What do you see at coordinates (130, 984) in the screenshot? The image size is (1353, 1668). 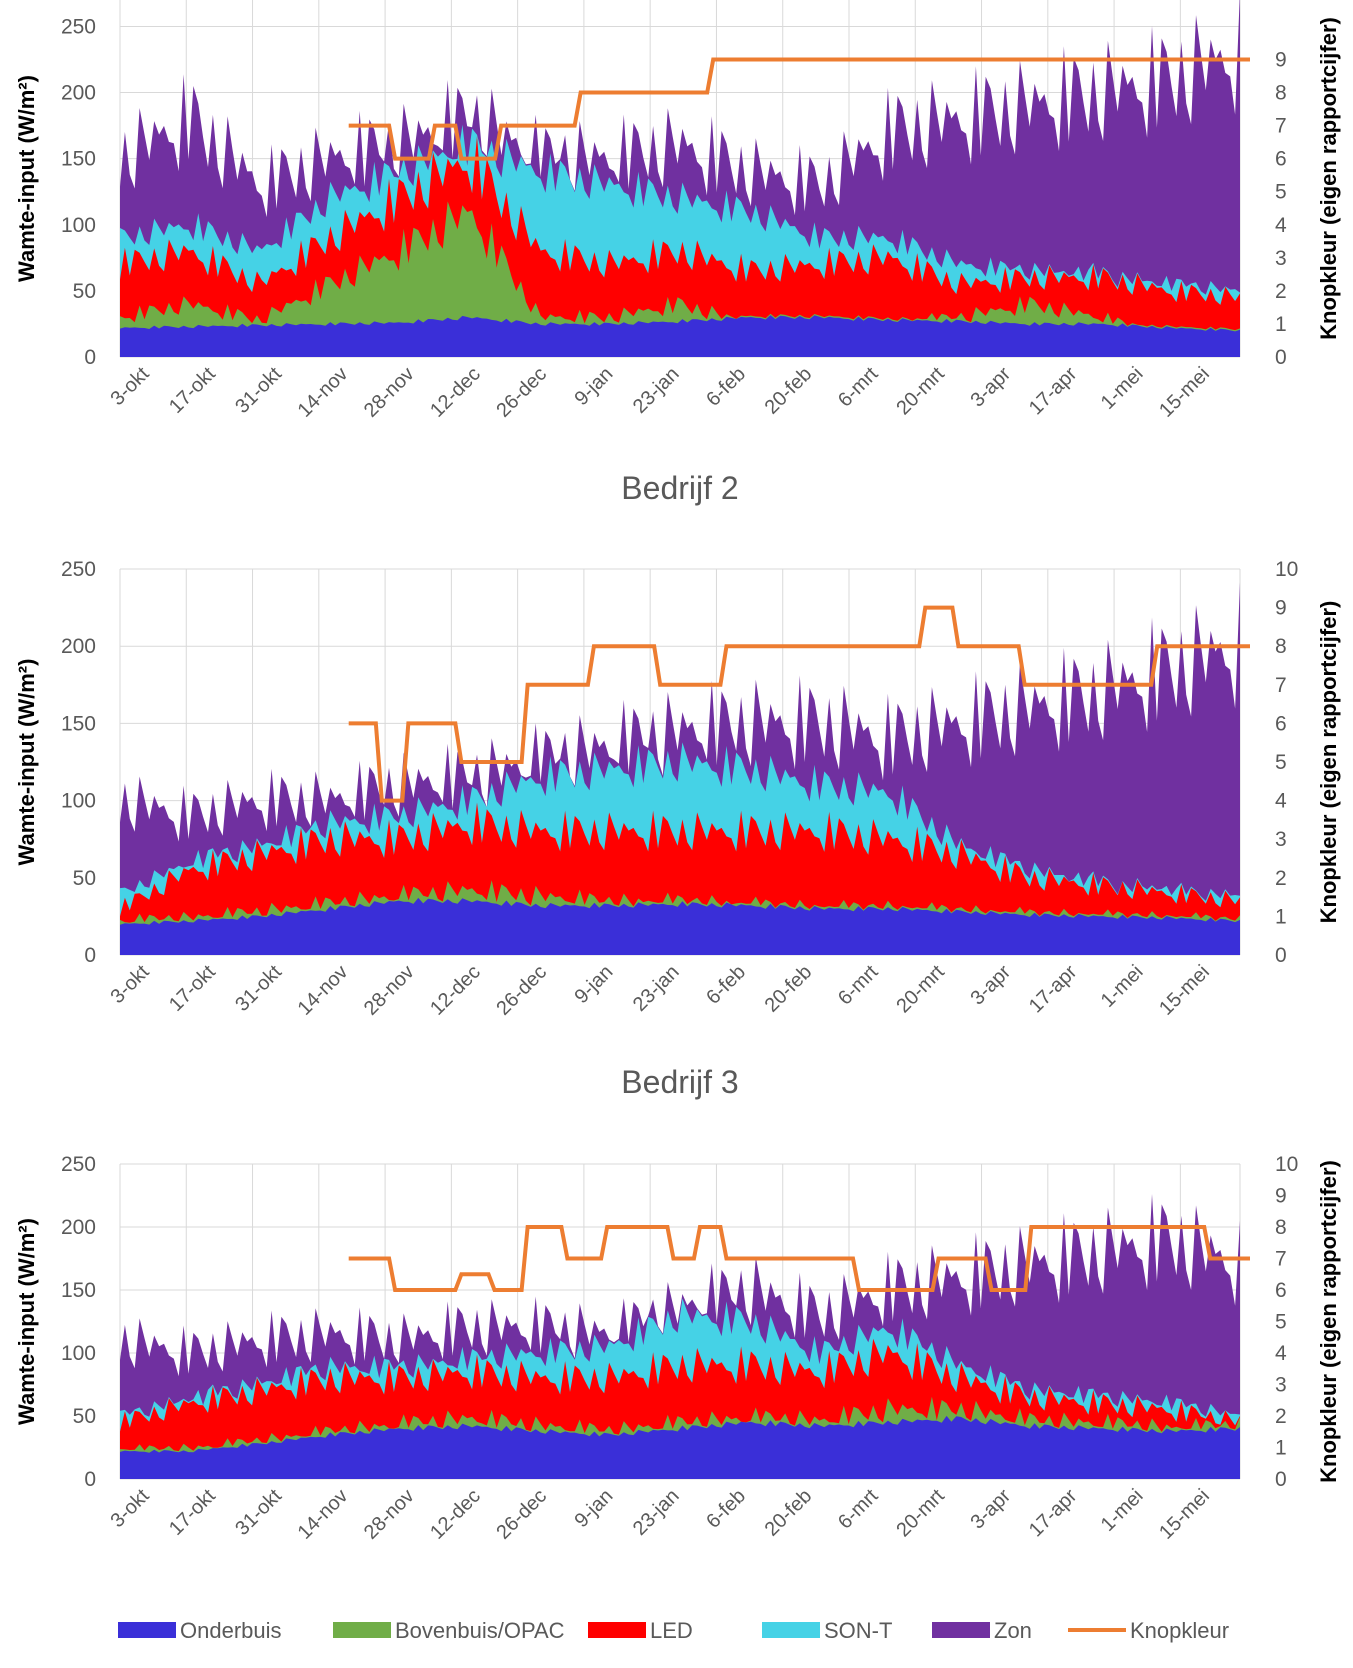 I see `x-tick-label: 3-okt` at bounding box center [130, 984].